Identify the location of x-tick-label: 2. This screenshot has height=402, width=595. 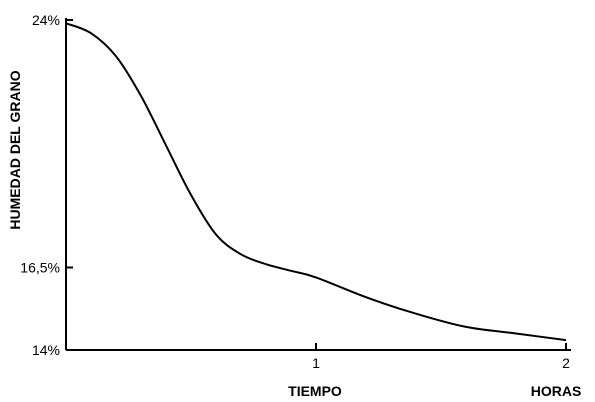
(566, 363).